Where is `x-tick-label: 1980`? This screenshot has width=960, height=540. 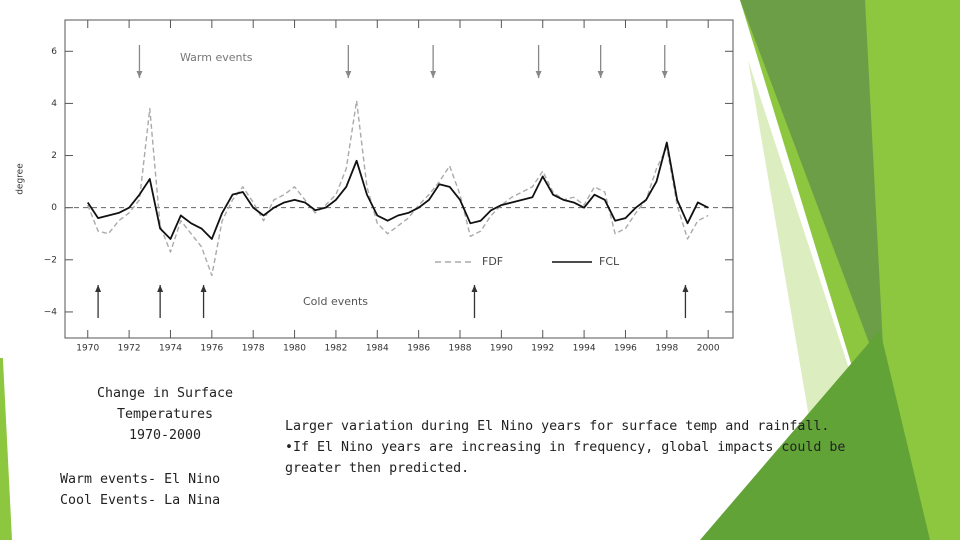 x-tick-label: 1980 is located at coordinates (294, 349).